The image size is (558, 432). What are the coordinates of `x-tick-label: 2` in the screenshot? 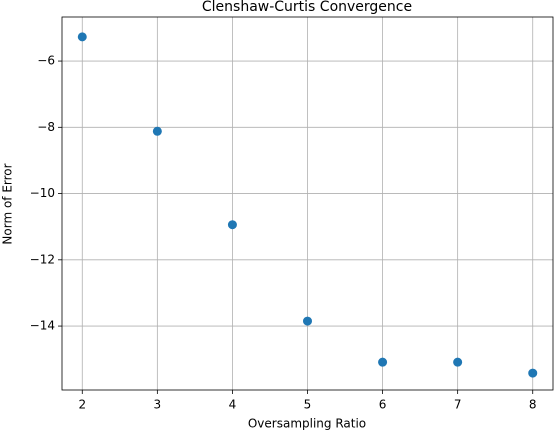 It's located at (82, 405).